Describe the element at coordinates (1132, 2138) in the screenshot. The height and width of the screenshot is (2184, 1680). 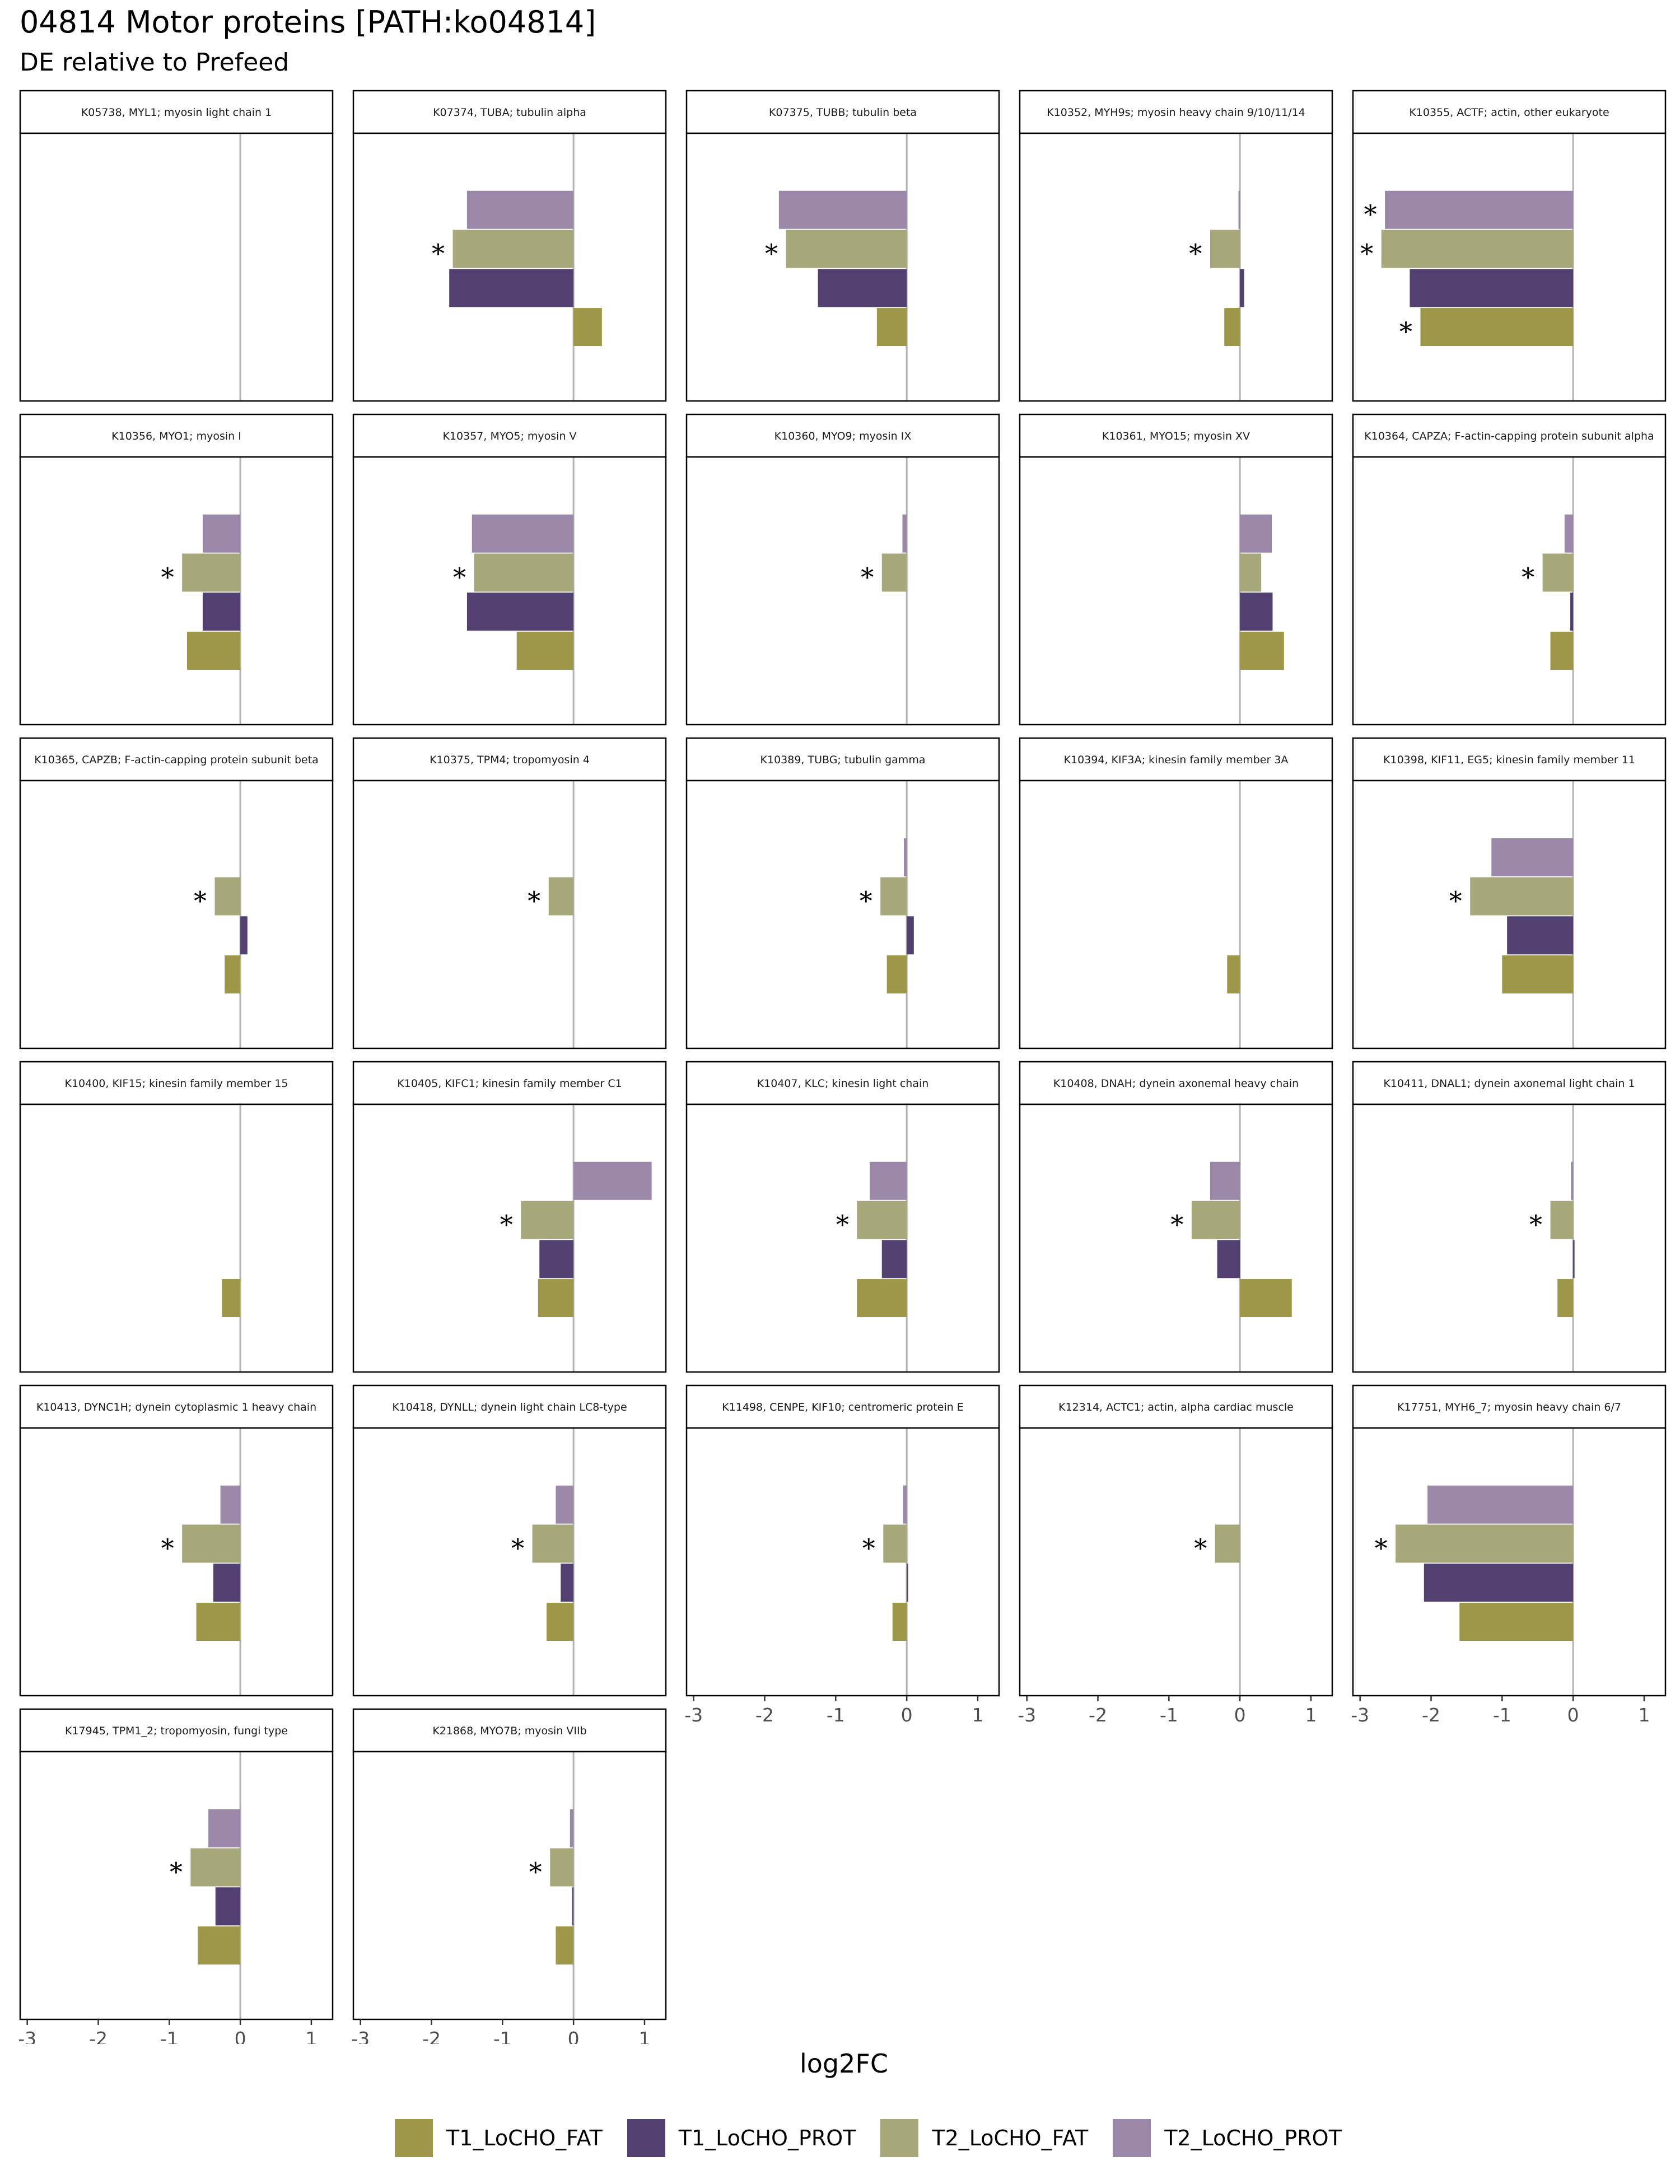
I see `legend-swatch` at that location.